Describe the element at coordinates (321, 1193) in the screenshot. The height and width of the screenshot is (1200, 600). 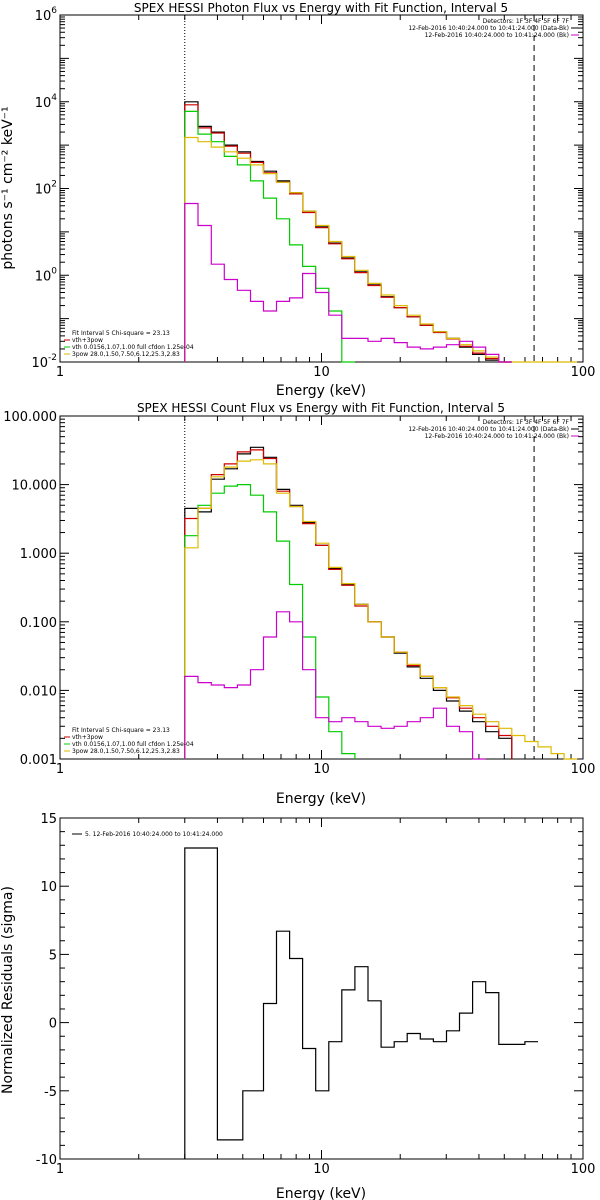
I see `panel-3-xlabel: Energy (keV)` at that location.